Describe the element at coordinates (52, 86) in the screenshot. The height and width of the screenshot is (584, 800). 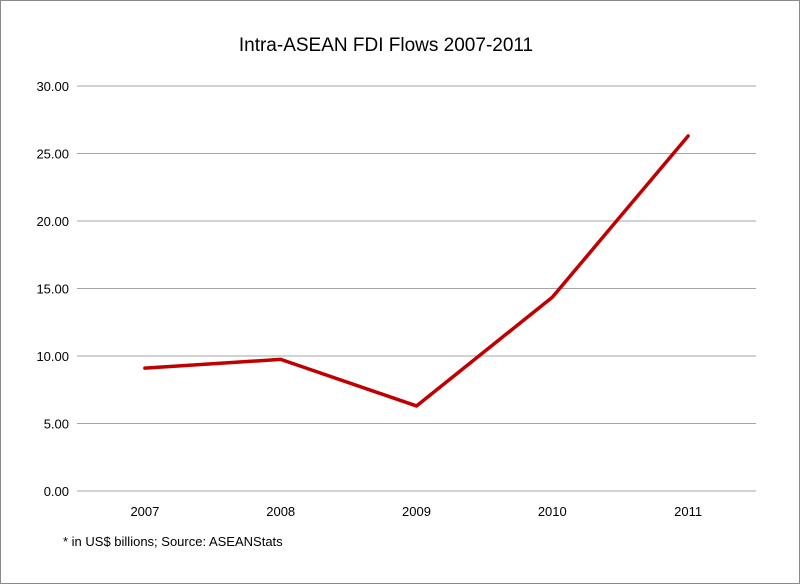
I see `y-tick-label: 30.00` at that location.